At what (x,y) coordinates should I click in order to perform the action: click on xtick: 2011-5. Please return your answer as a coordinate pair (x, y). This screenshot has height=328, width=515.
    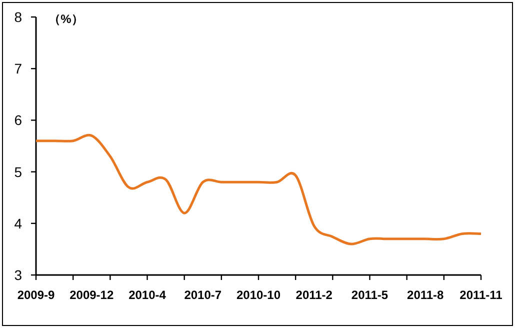
    Looking at the image, I should click on (369, 295).